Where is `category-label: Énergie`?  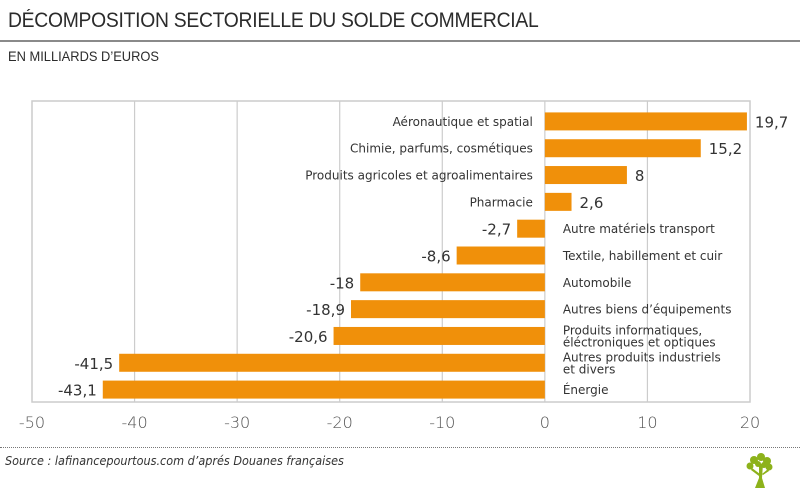 category-label: Énergie is located at coordinates (586, 389).